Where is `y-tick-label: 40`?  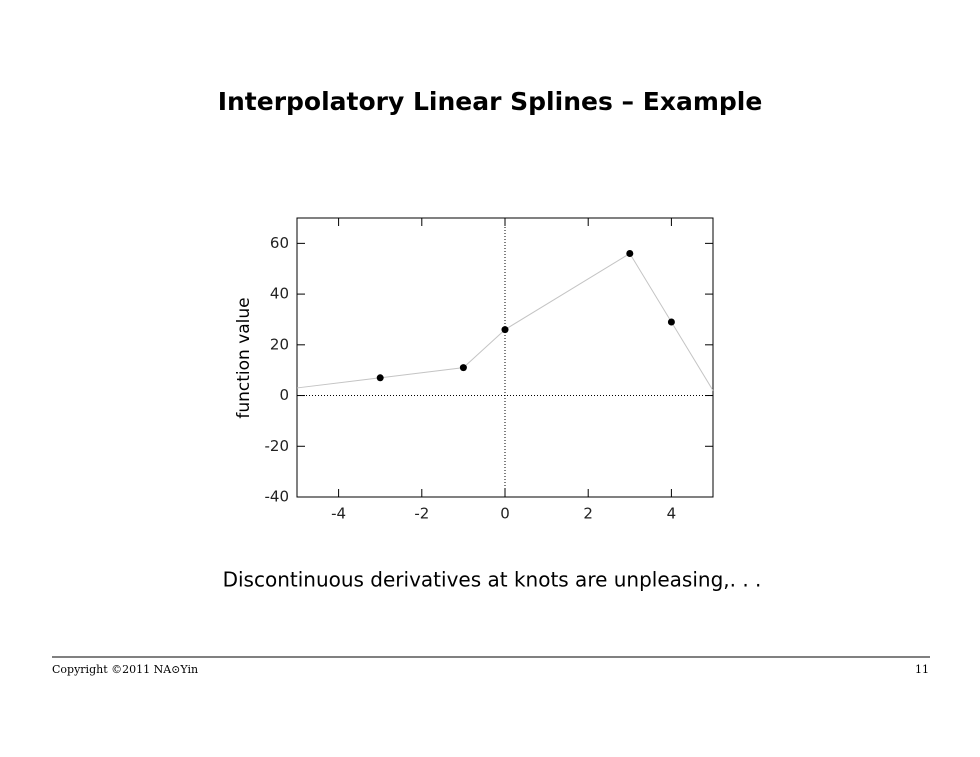
y-tick-label: 40 is located at coordinates (279, 294).